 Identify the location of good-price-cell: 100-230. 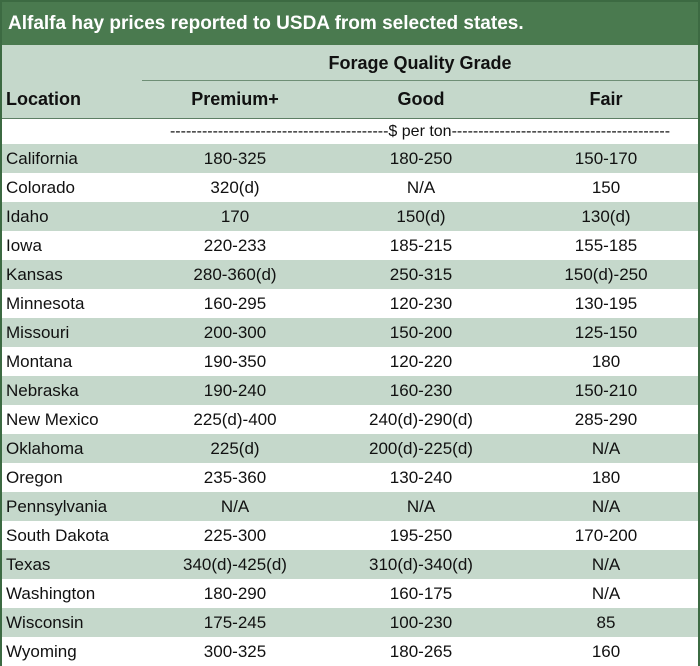
(421, 622).